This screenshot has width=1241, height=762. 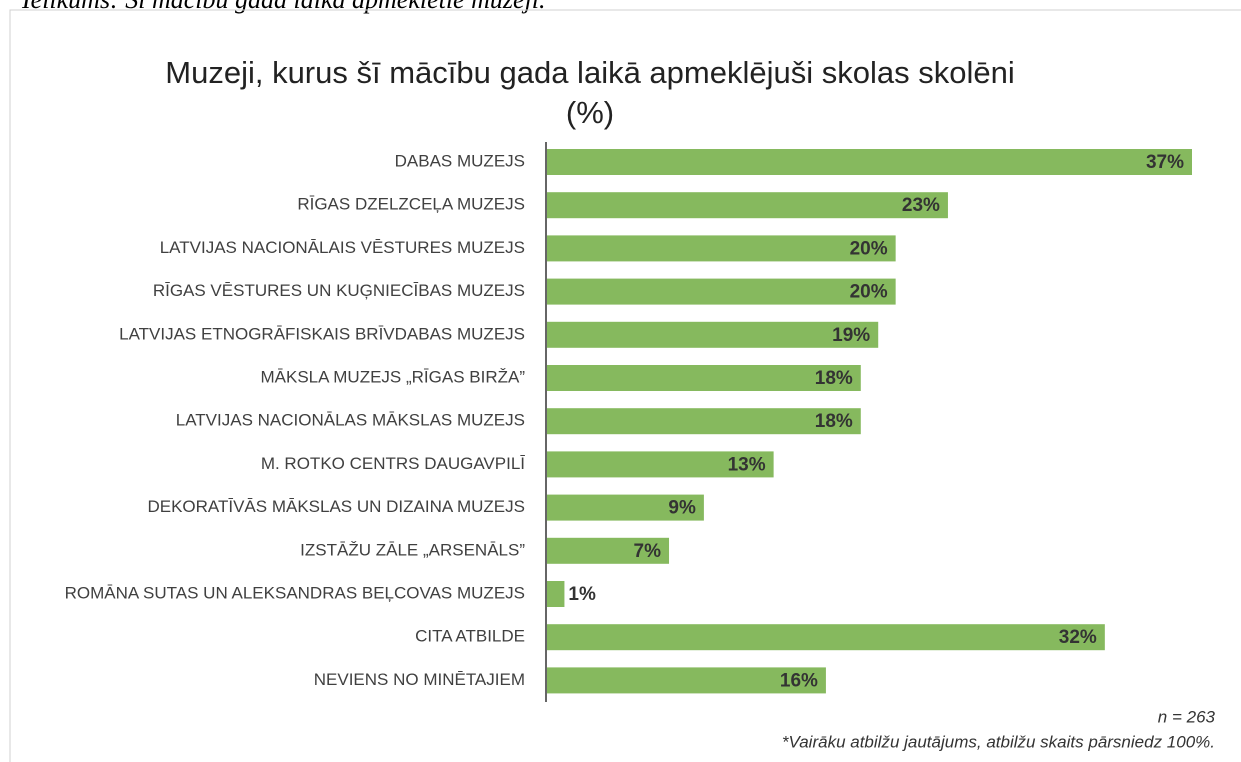 What do you see at coordinates (682, 508) in the screenshot?
I see `value-label: 9%` at bounding box center [682, 508].